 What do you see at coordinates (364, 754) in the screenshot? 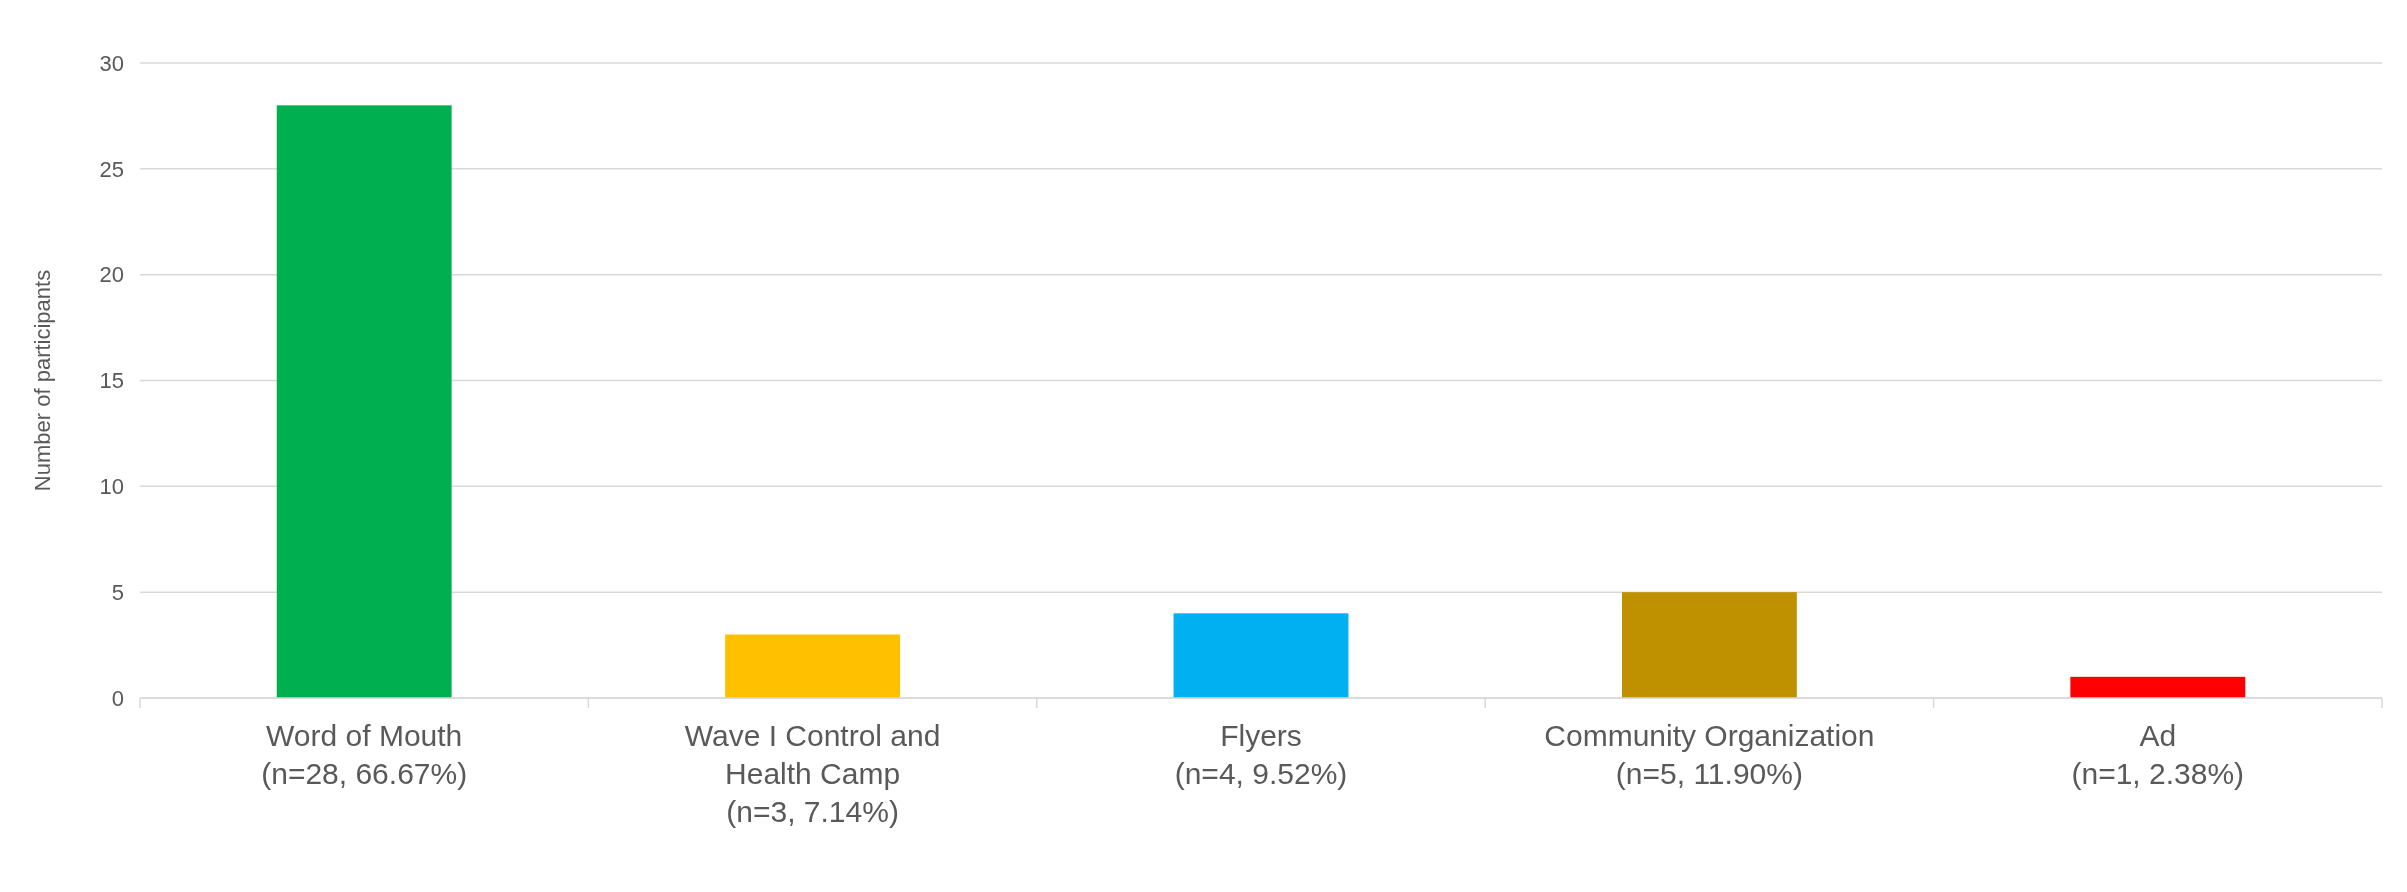
I see `x-tick-label: Word of Mouth (n=28, 66.67%)` at bounding box center [364, 754].